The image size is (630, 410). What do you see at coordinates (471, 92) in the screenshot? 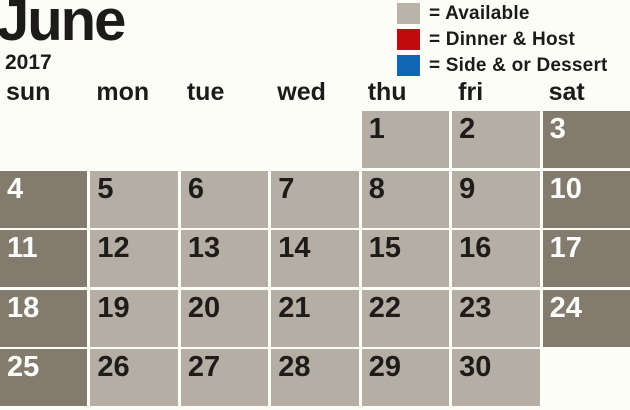
I see `weekday-fri: fri` at bounding box center [471, 92].